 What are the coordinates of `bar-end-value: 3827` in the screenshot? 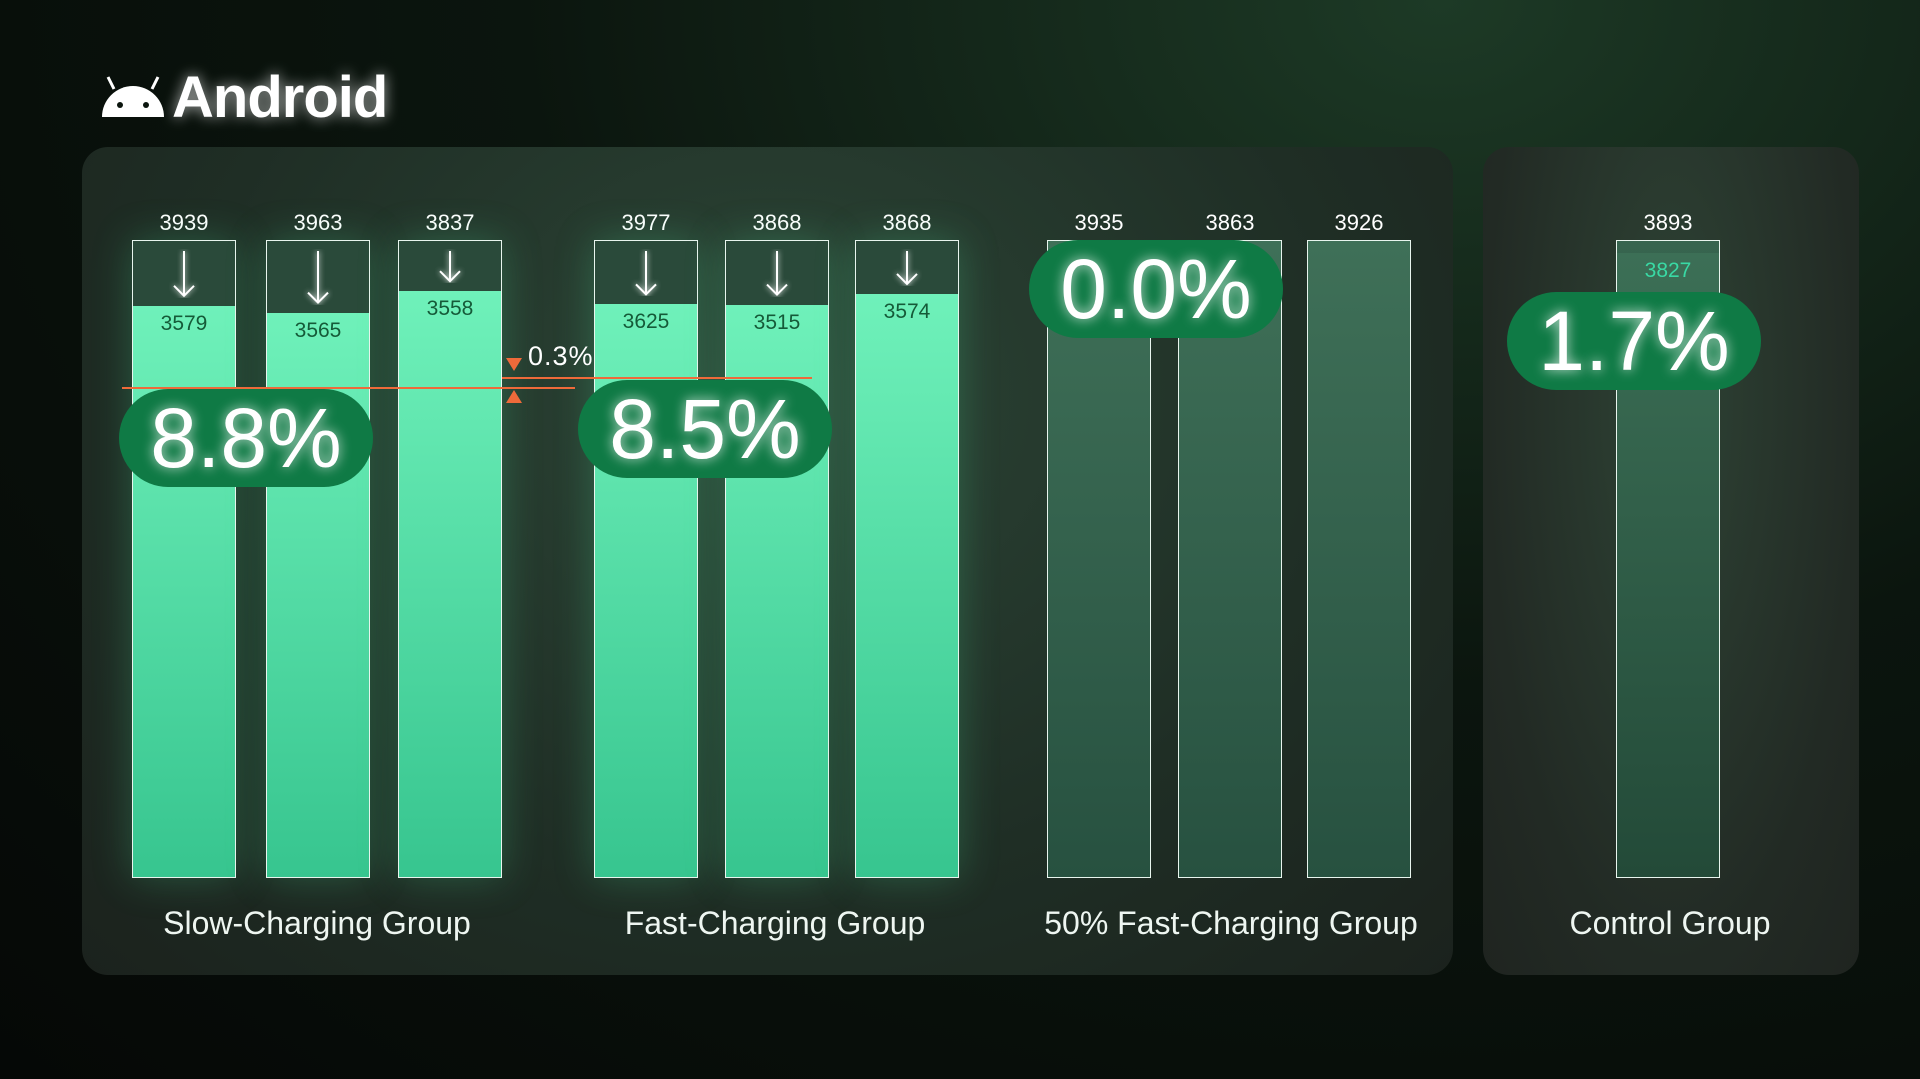 It's located at (1668, 270).